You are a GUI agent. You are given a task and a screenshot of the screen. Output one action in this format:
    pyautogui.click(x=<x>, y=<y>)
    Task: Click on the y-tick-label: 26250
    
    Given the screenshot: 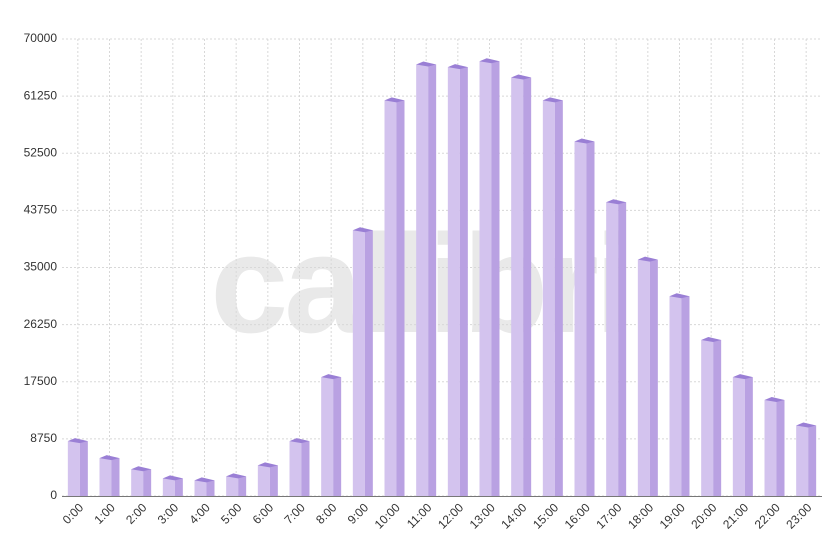 What is the action you would take?
    pyautogui.click(x=41, y=324)
    